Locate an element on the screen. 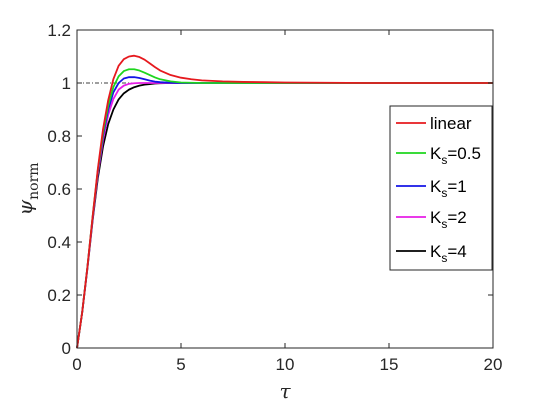 This screenshot has width=545, height=409. legend: linear Ks=0.5 Ks=1 Ks=2 Ks=4 is located at coordinates (441, 188).